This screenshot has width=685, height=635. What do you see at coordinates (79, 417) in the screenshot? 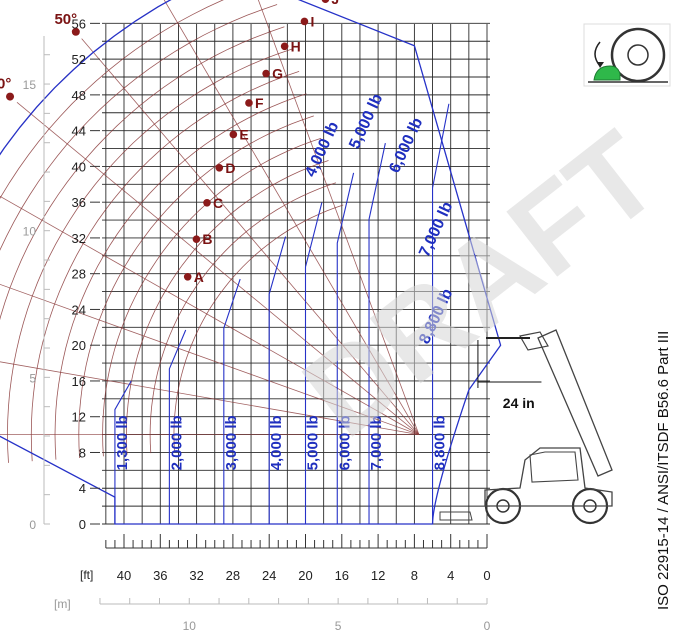
I see `y-tick-label: 12` at bounding box center [79, 417].